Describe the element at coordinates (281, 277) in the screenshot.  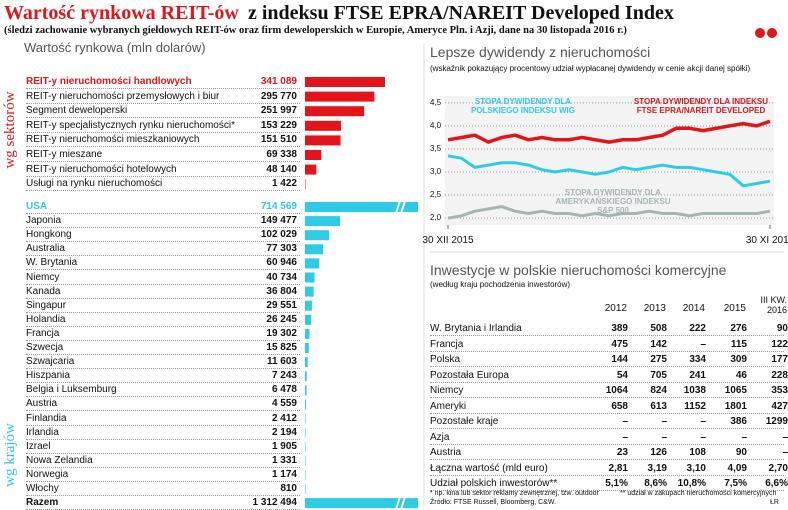
I see `value-label: 40 734` at that location.